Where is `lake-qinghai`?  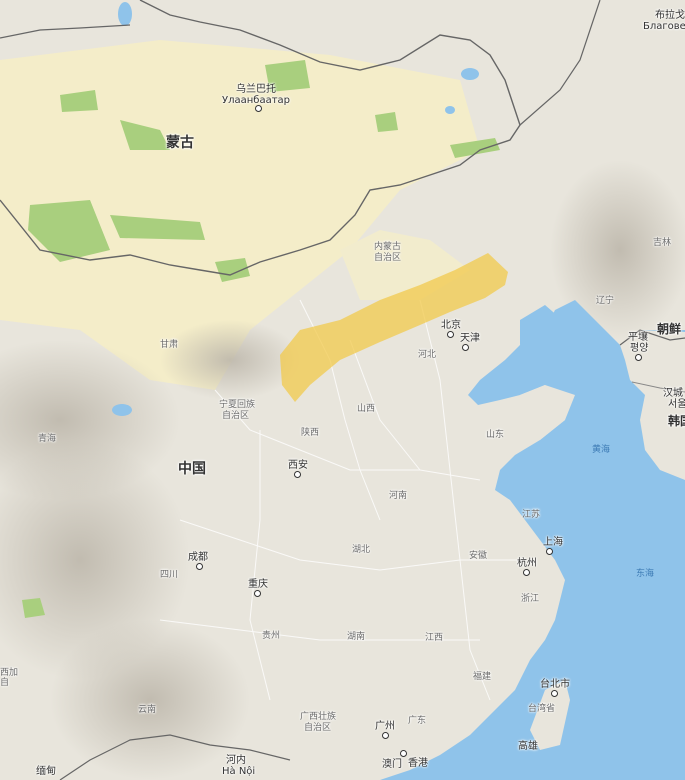
lake-qinghai is located at coordinates (122, 410).